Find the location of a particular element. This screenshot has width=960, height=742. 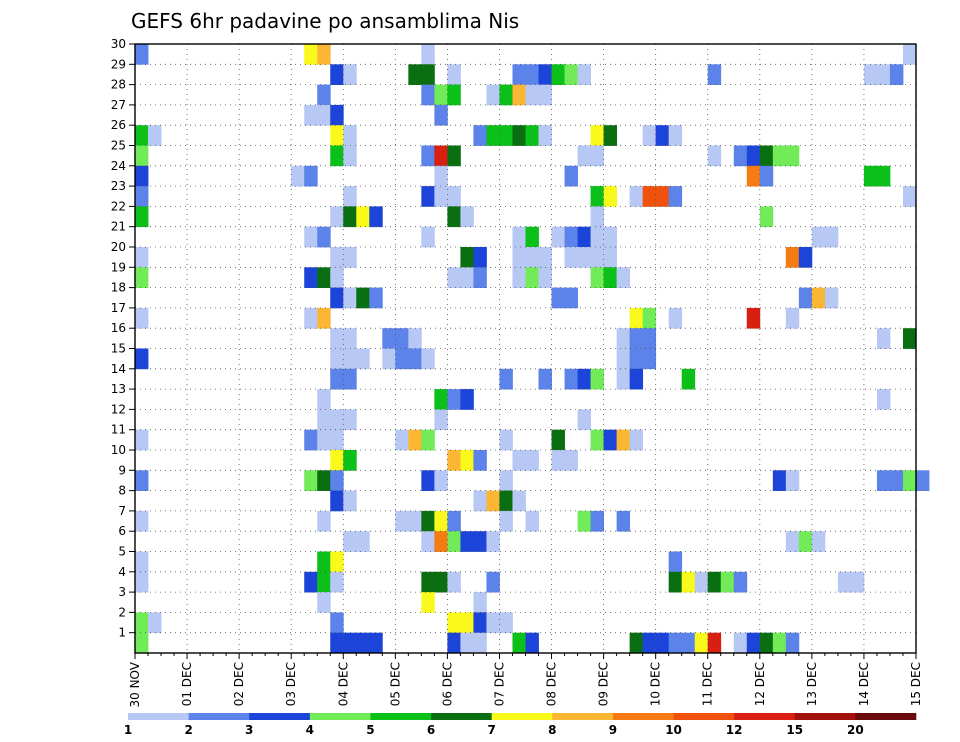

x-tick-label: 04 DEC is located at coordinates (343, 684).